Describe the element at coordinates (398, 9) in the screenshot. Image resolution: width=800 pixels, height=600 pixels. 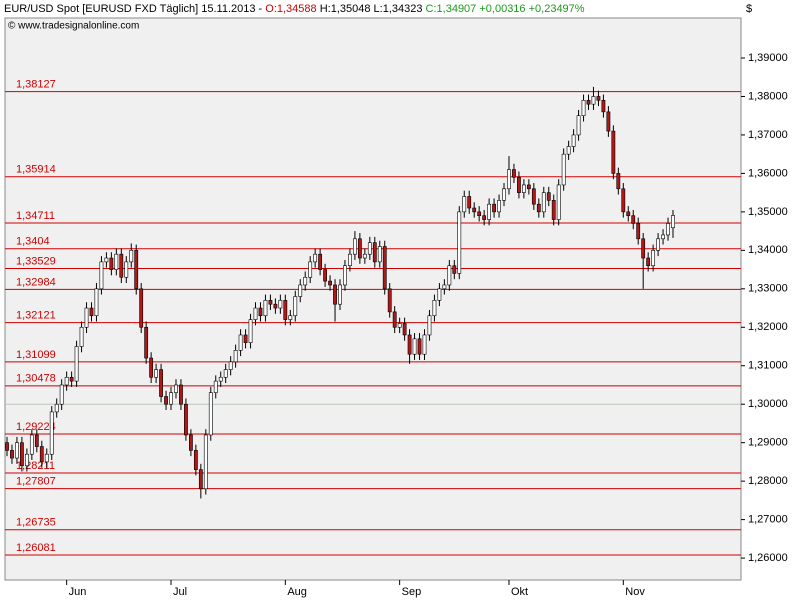
I see `header-low: L:1,34323` at that location.